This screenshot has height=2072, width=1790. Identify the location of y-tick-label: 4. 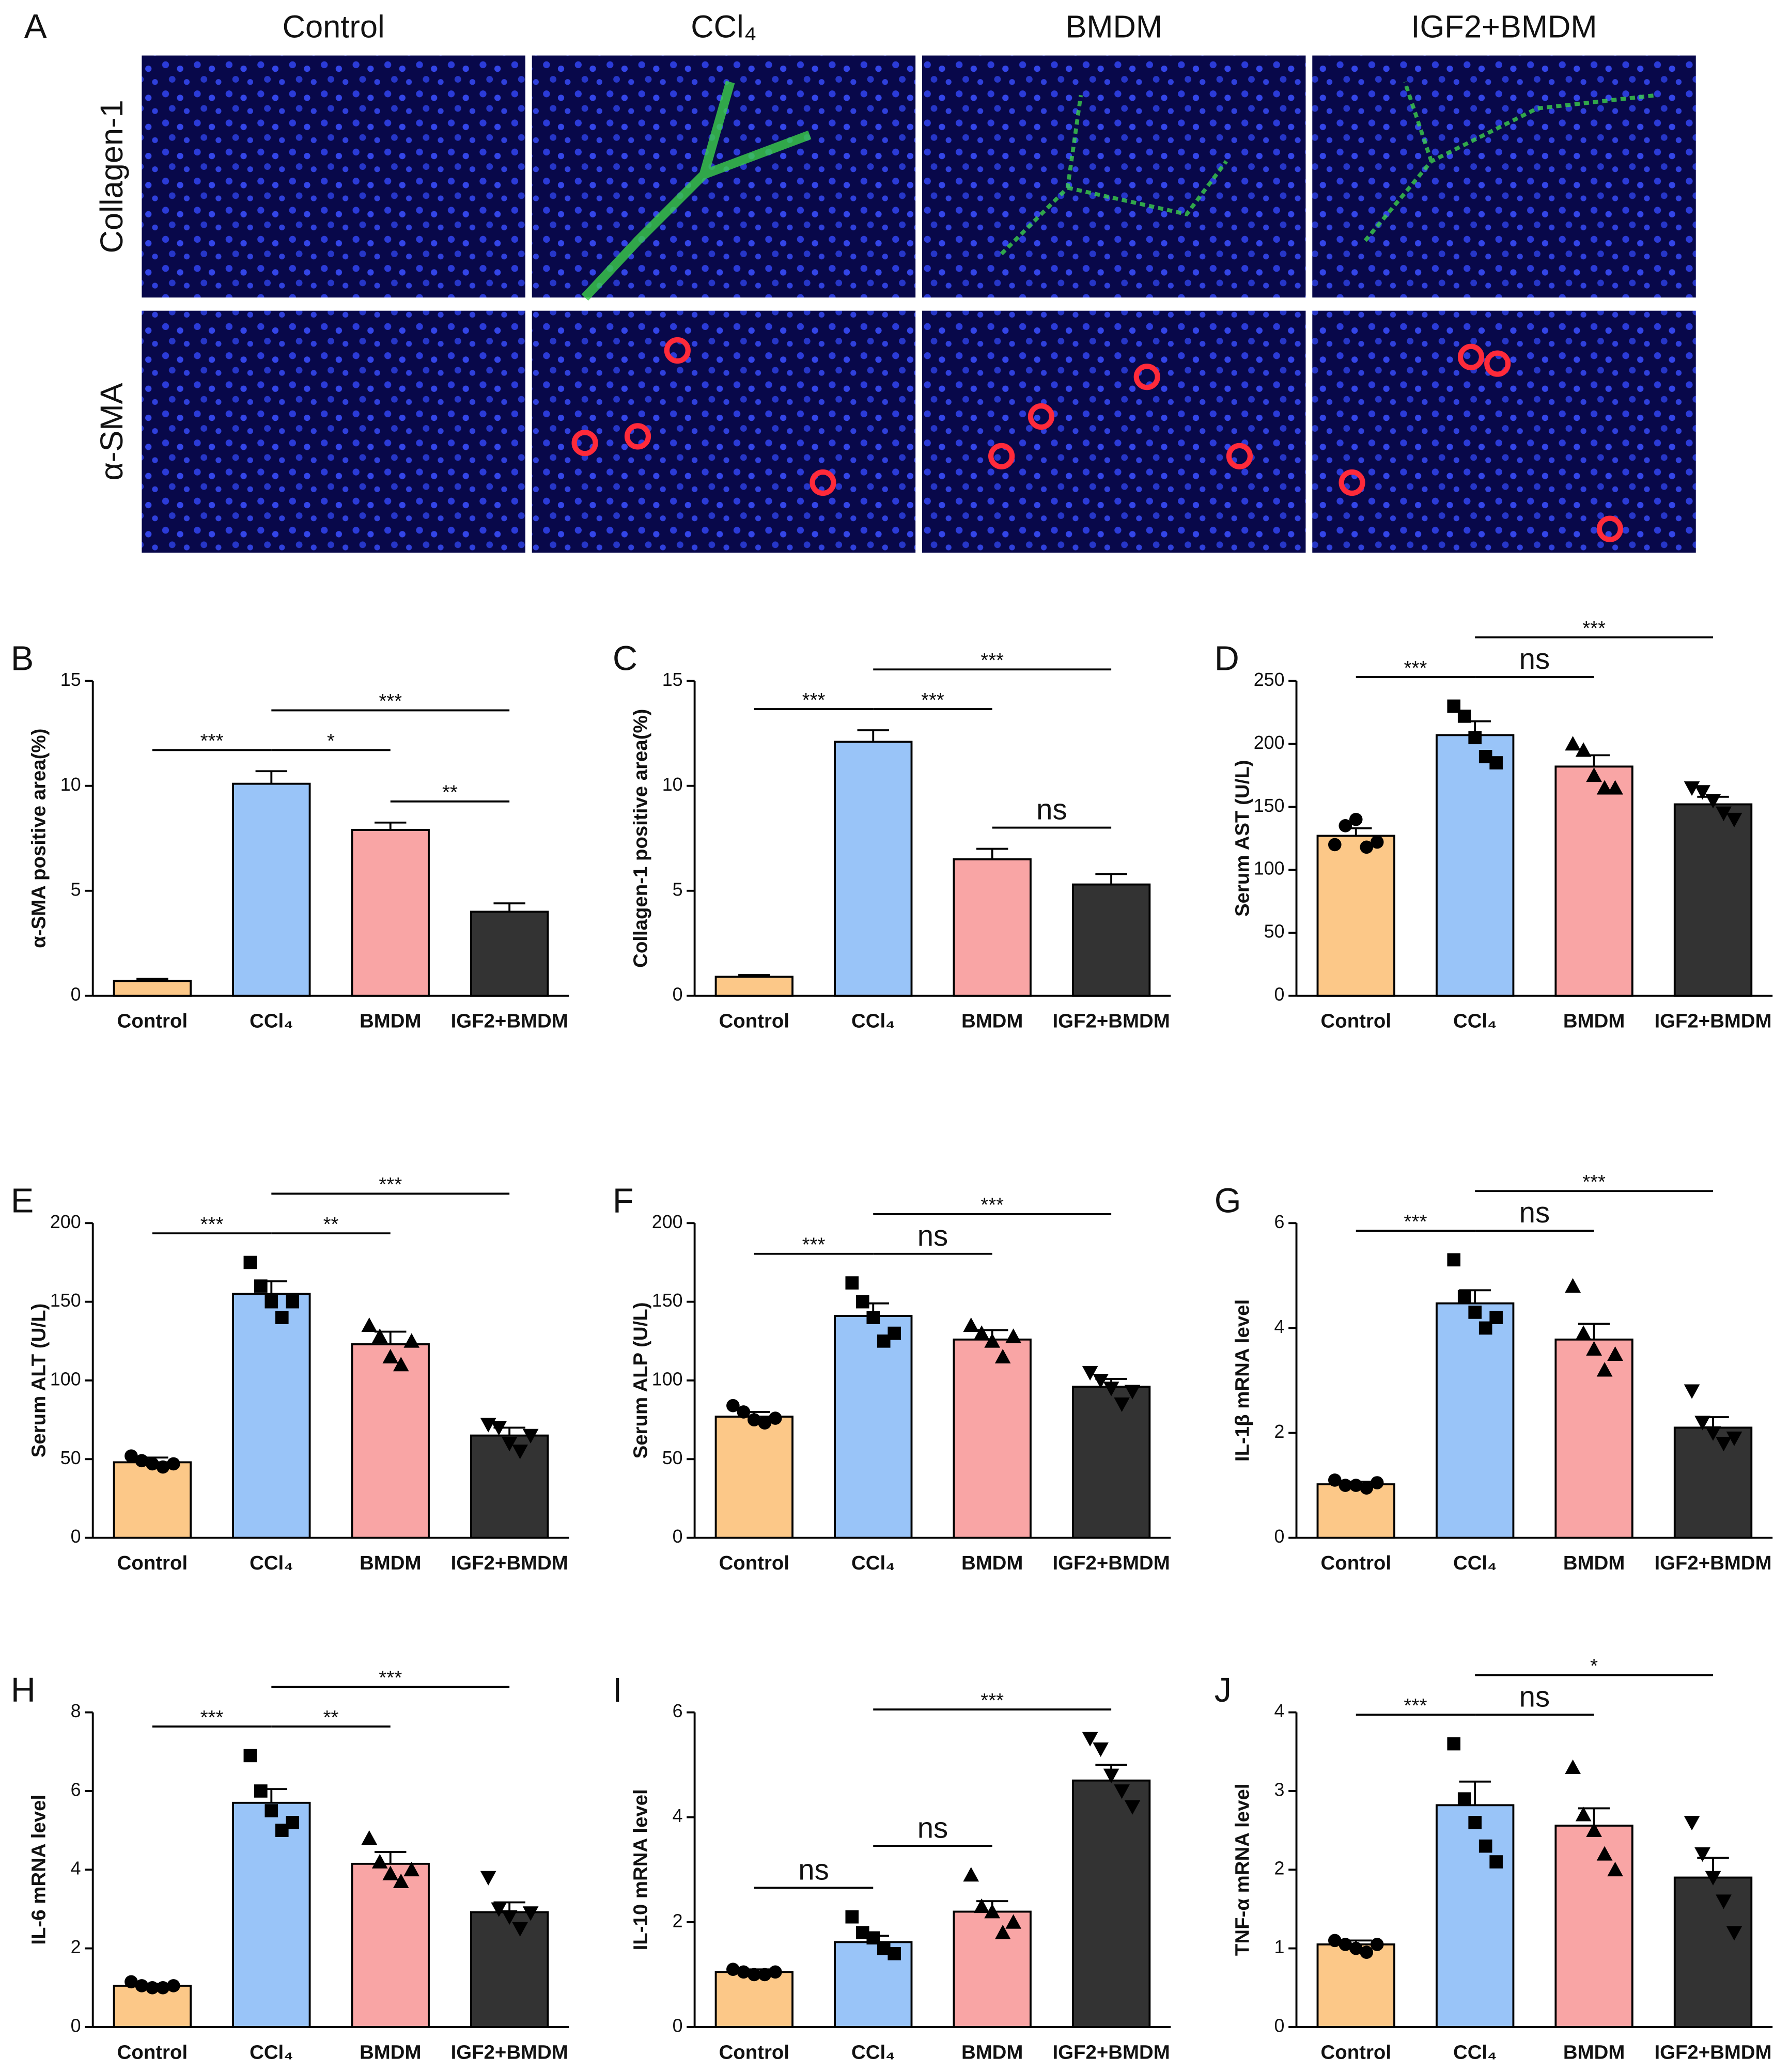
(678, 1816).